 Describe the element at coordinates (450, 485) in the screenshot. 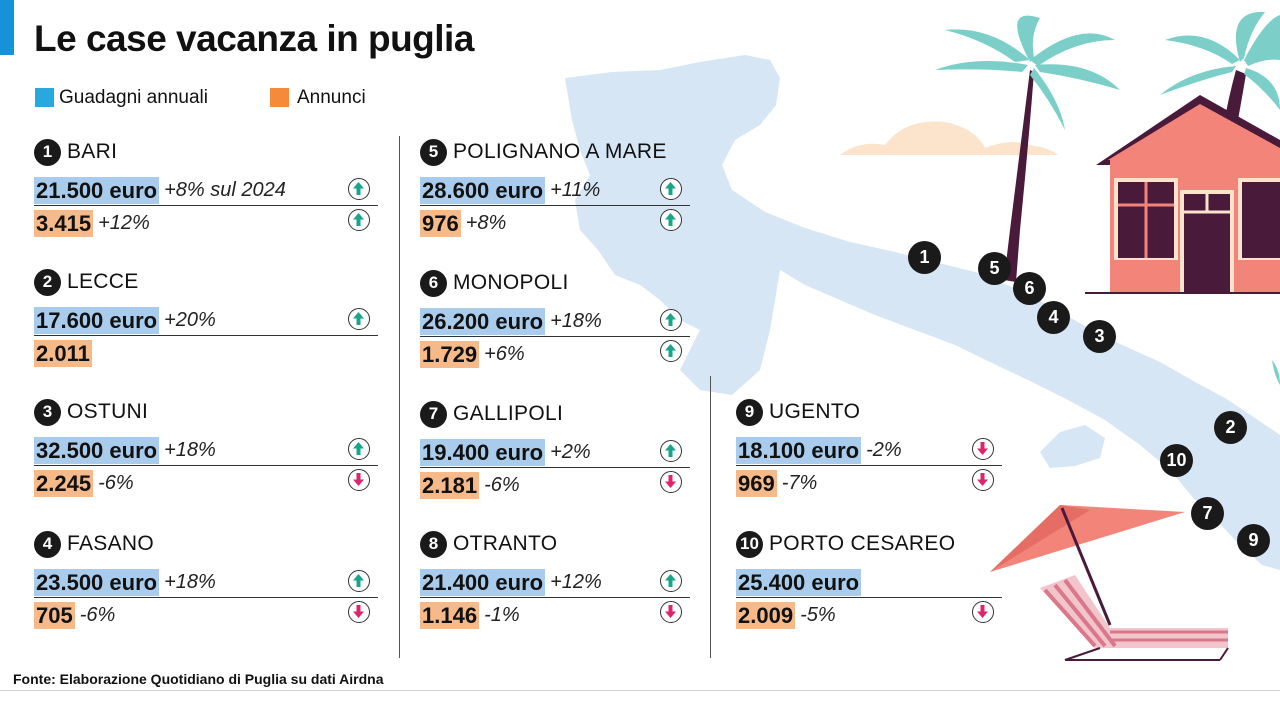

I see `listings-value: 2.181` at that location.